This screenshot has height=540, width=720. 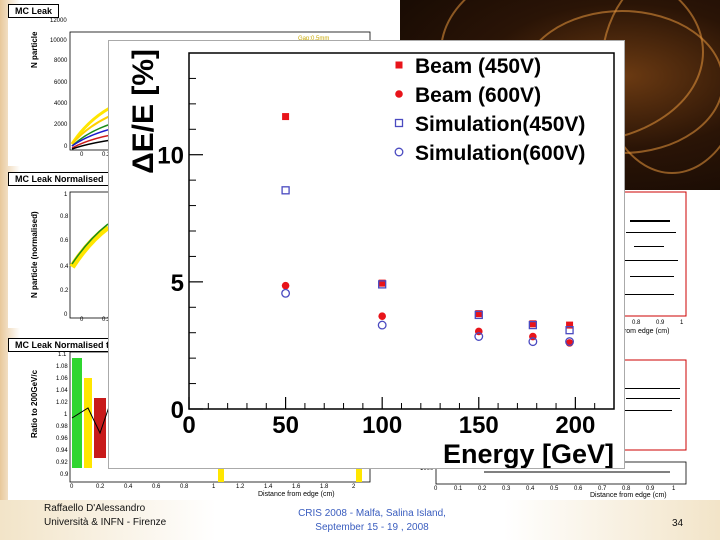 I want to click on panel-ytick: 8000, so click(x=61, y=61).